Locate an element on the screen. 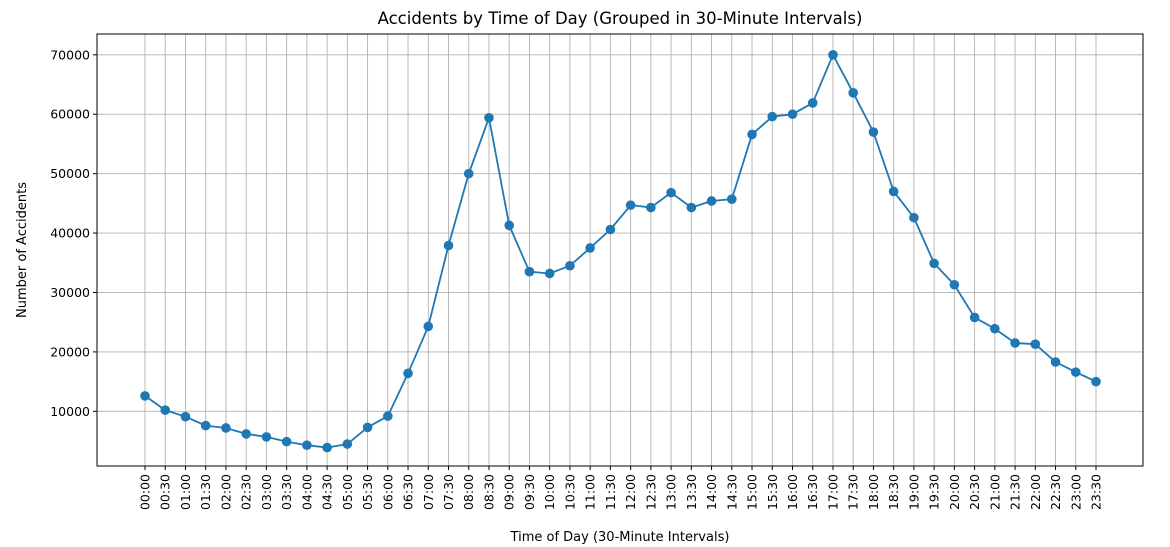  x-tick-label: 13:30 is located at coordinates (691, 492).